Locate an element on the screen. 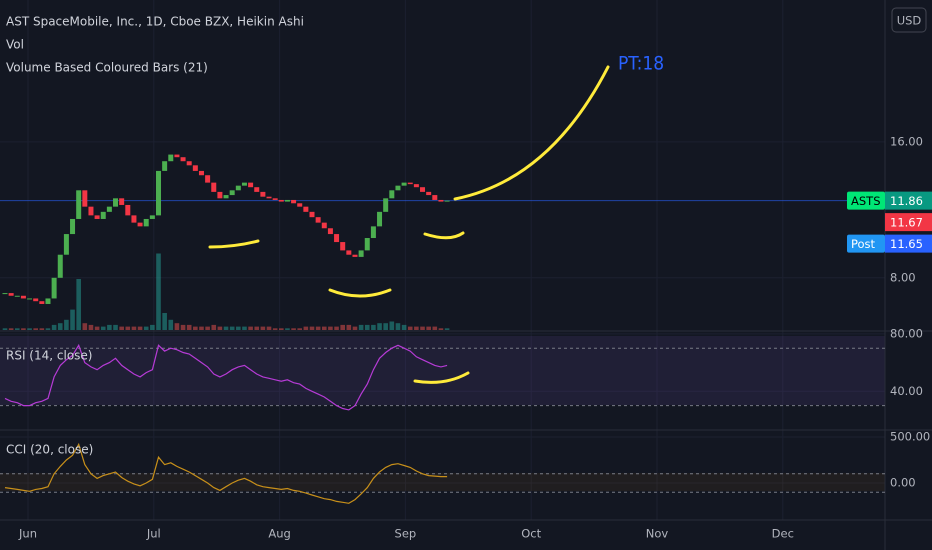 The image size is (932, 550). cci-band-fill is located at coordinates (442, 482).